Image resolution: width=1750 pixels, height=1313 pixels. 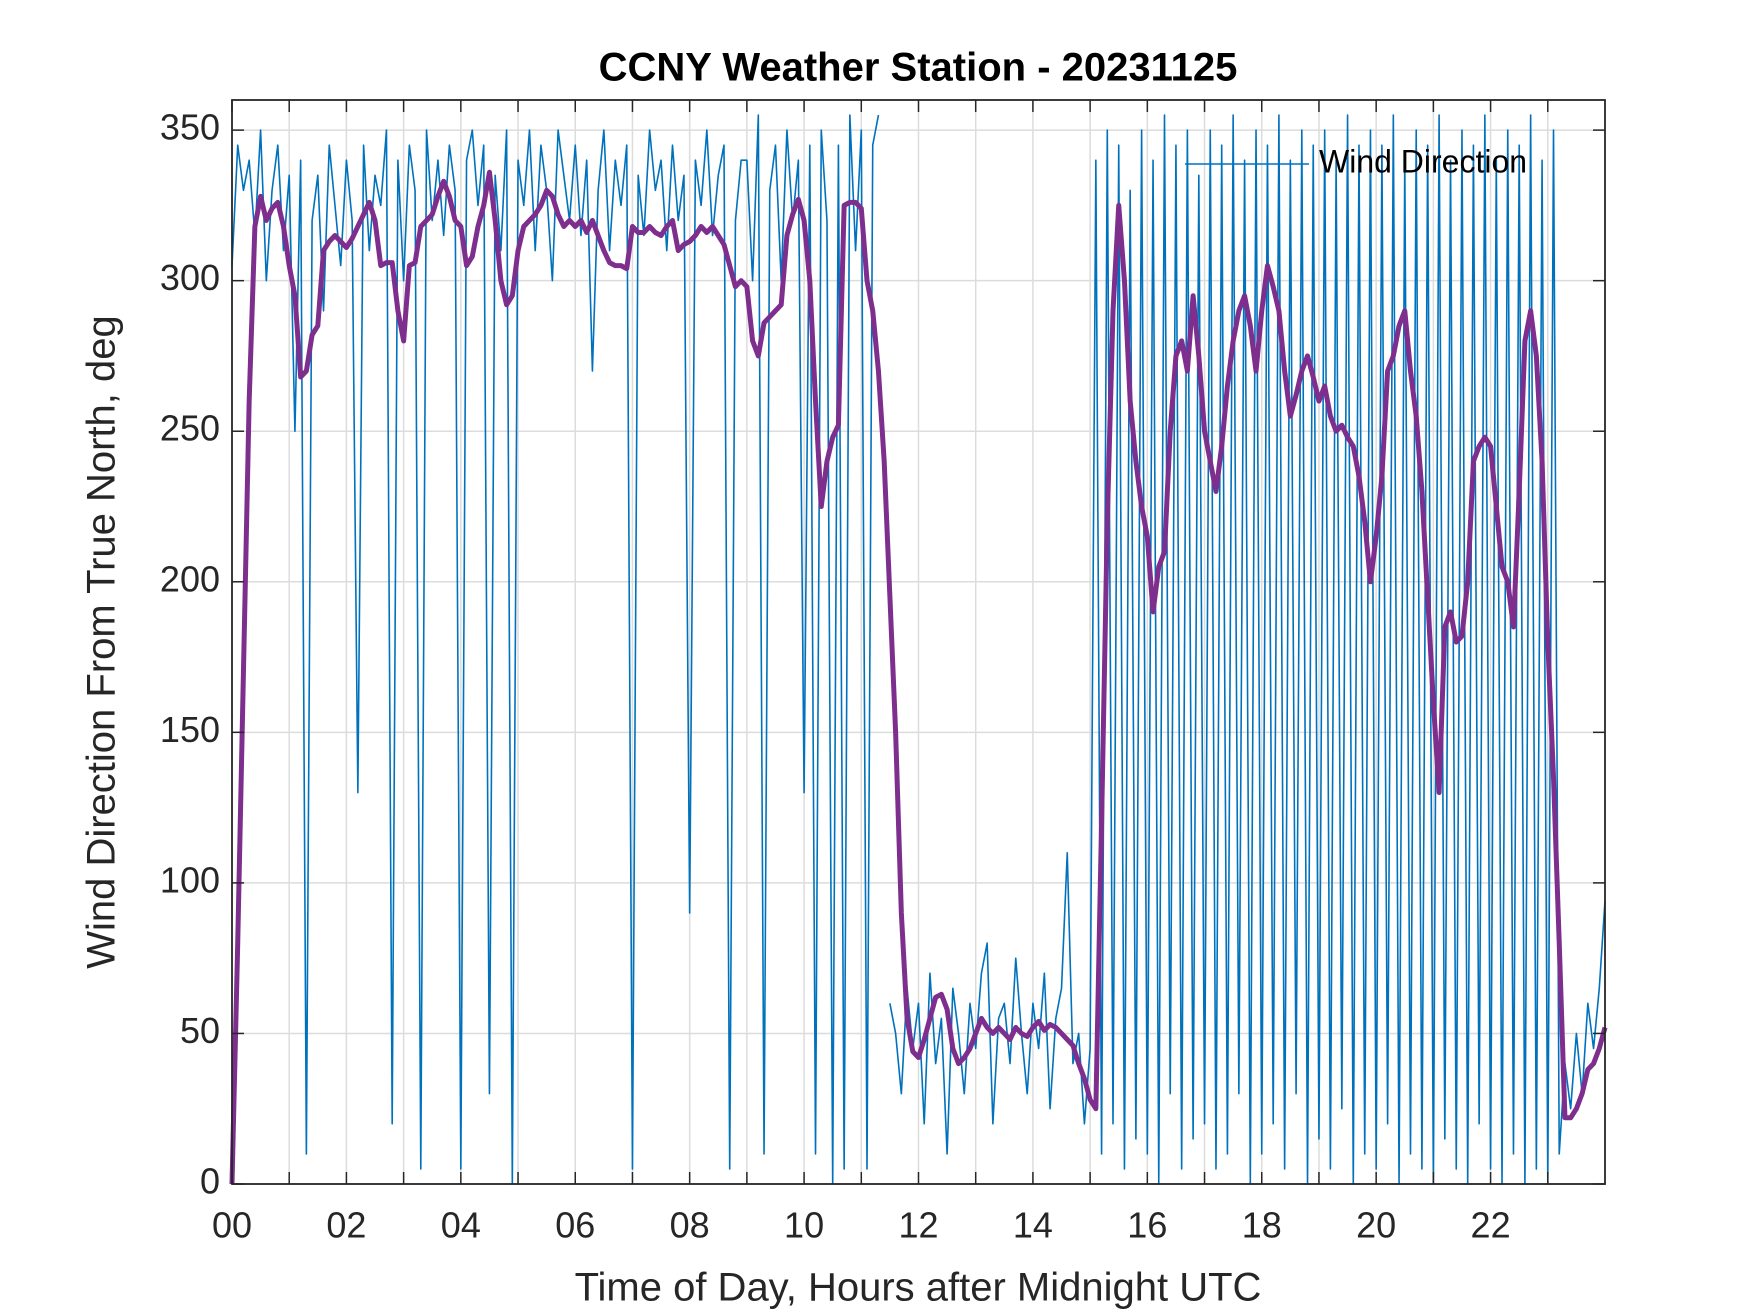 I want to click on x-tick-label: 18, so click(x=1262, y=1225).